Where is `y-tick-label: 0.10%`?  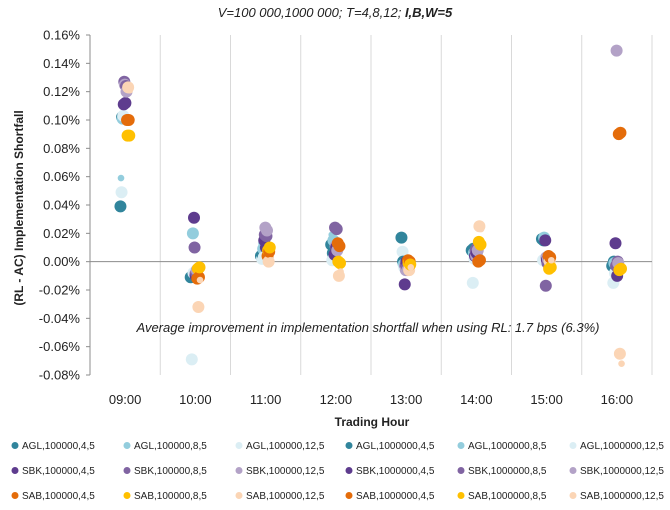
y-tick-label: 0.10% is located at coordinates (61, 120).